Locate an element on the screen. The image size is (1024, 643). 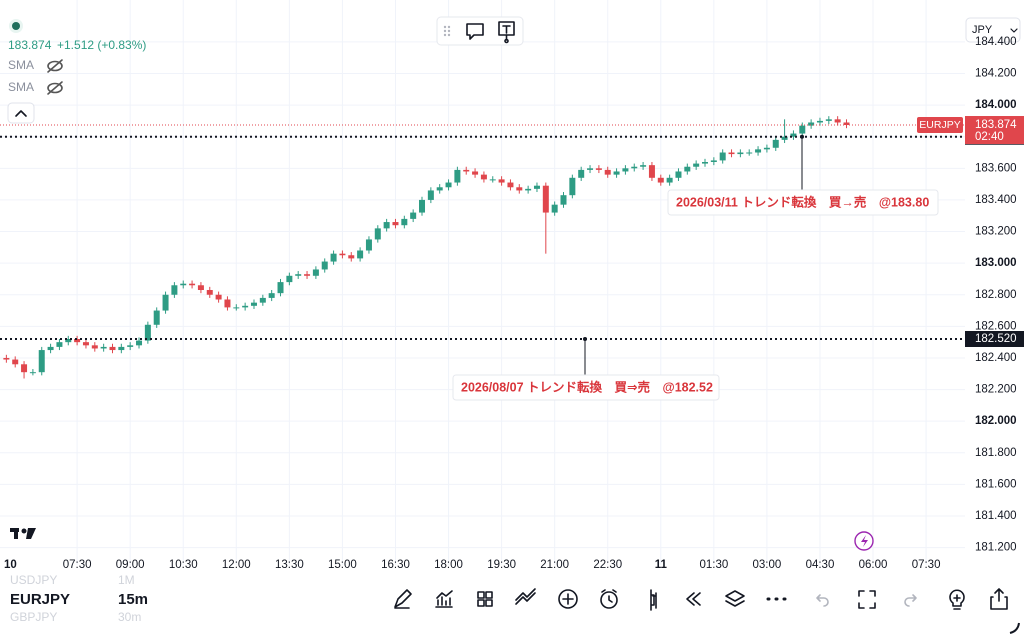
collapse-button is located at coordinates (21, 113).